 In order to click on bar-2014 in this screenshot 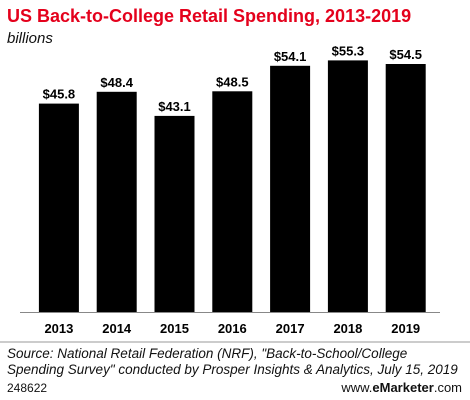, I will do `click(116, 201)`.